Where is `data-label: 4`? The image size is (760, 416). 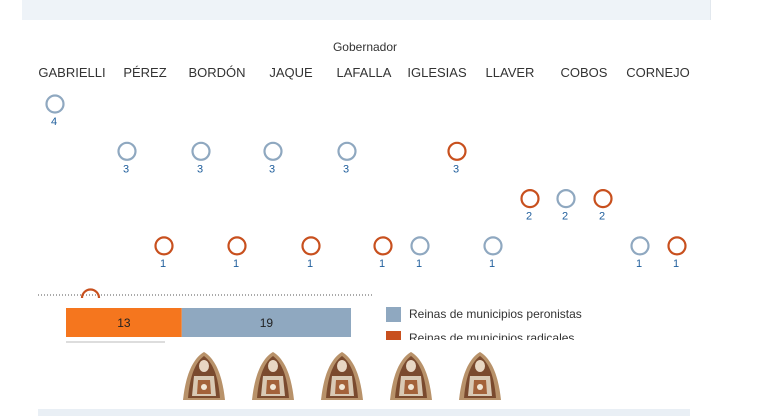 data-label: 4 is located at coordinates (54, 122).